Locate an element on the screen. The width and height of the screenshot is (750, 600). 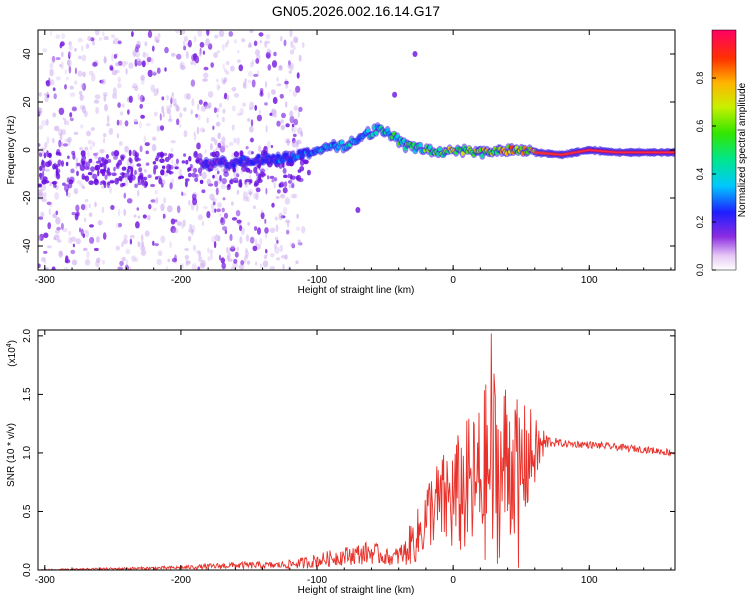
snr-y-label: SNR (10 * v/v) is located at coordinates (11, 455).